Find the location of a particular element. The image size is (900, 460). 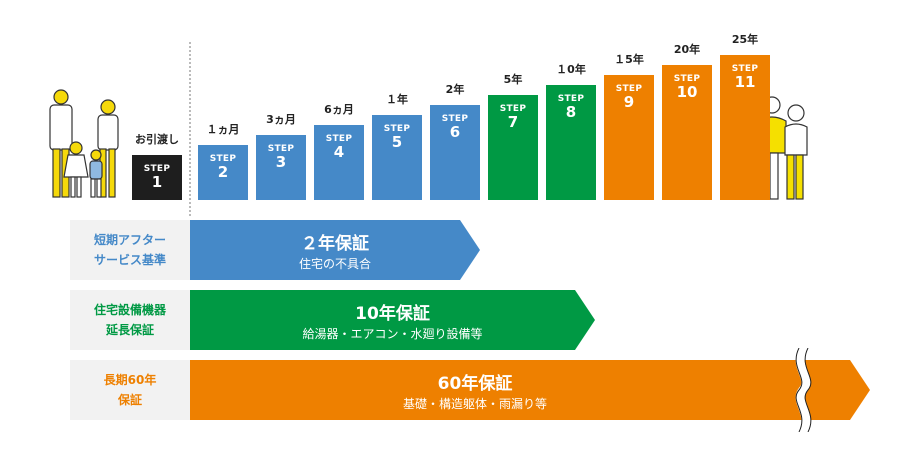

warranty-label-line2: 延長保証 is located at coordinates (129, 330).